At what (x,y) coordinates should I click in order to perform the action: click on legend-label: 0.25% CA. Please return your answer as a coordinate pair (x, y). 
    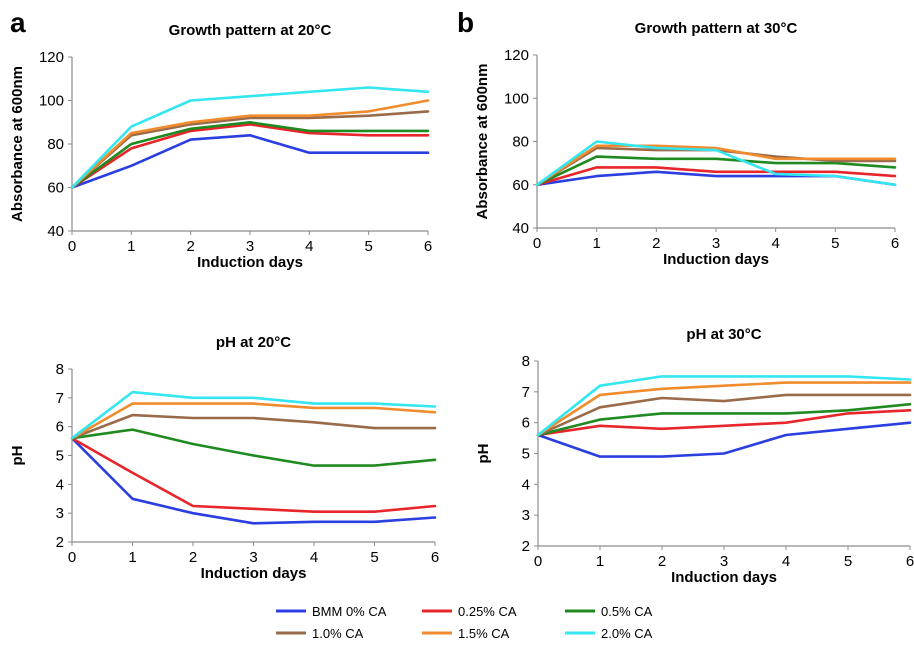
    Looking at the image, I should click on (487, 611).